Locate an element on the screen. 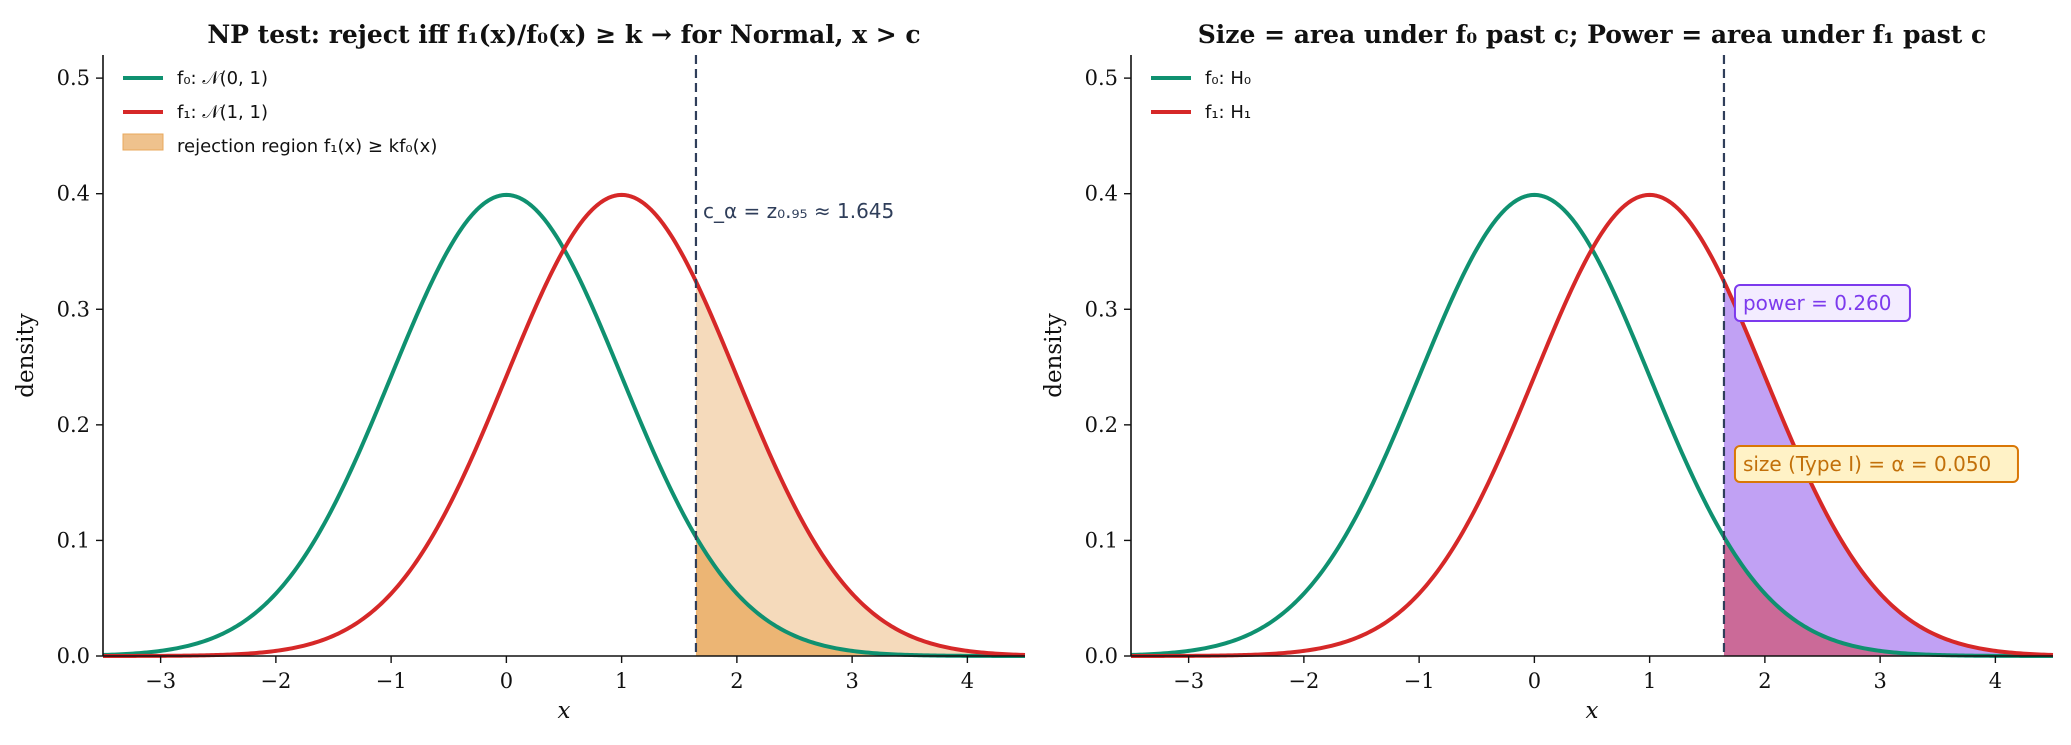 This screenshot has width=2071, height=745. power-annotation: power = 0.260 is located at coordinates (1822, 303).